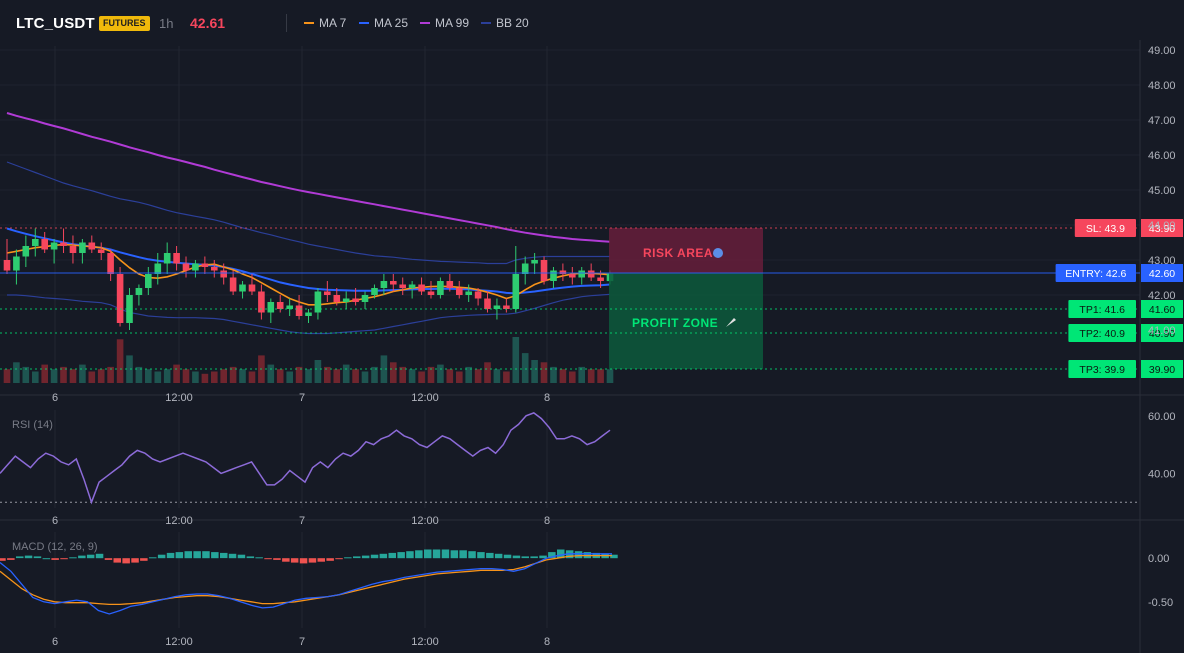 Image resolution: width=1184 pixels, height=653 pixels. What do you see at coordinates (505, 23) in the screenshot?
I see `legend-bb20: BB 20` at bounding box center [505, 23].